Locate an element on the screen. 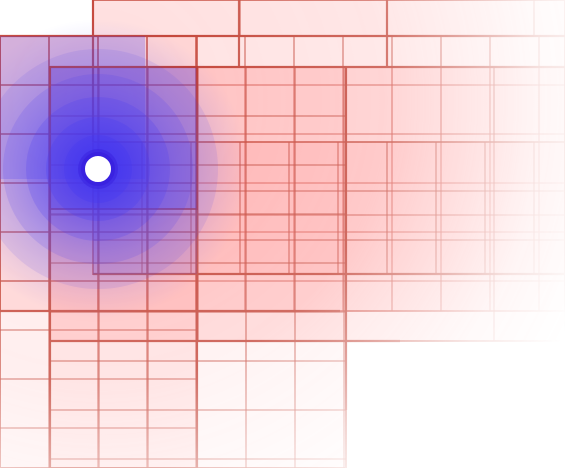 Image resolution: width=565 pixels, height=468 pixels. cursor-dot-icon is located at coordinates (98, 169).